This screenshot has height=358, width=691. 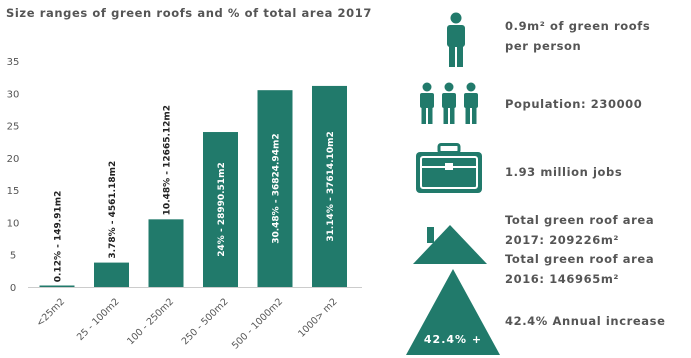 What do you see at coordinates (578, 26) in the screenshot?
I see `per-person-line1: 0.9m² of green roofs` at bounding box center [578, 26].